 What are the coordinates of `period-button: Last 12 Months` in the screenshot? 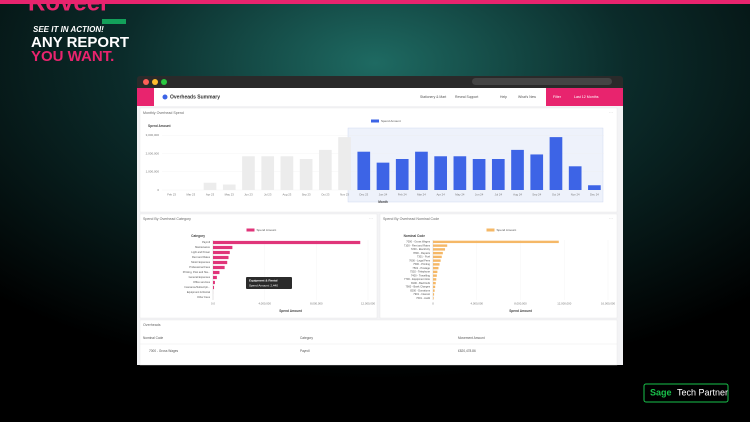 It's located at (586, 97).